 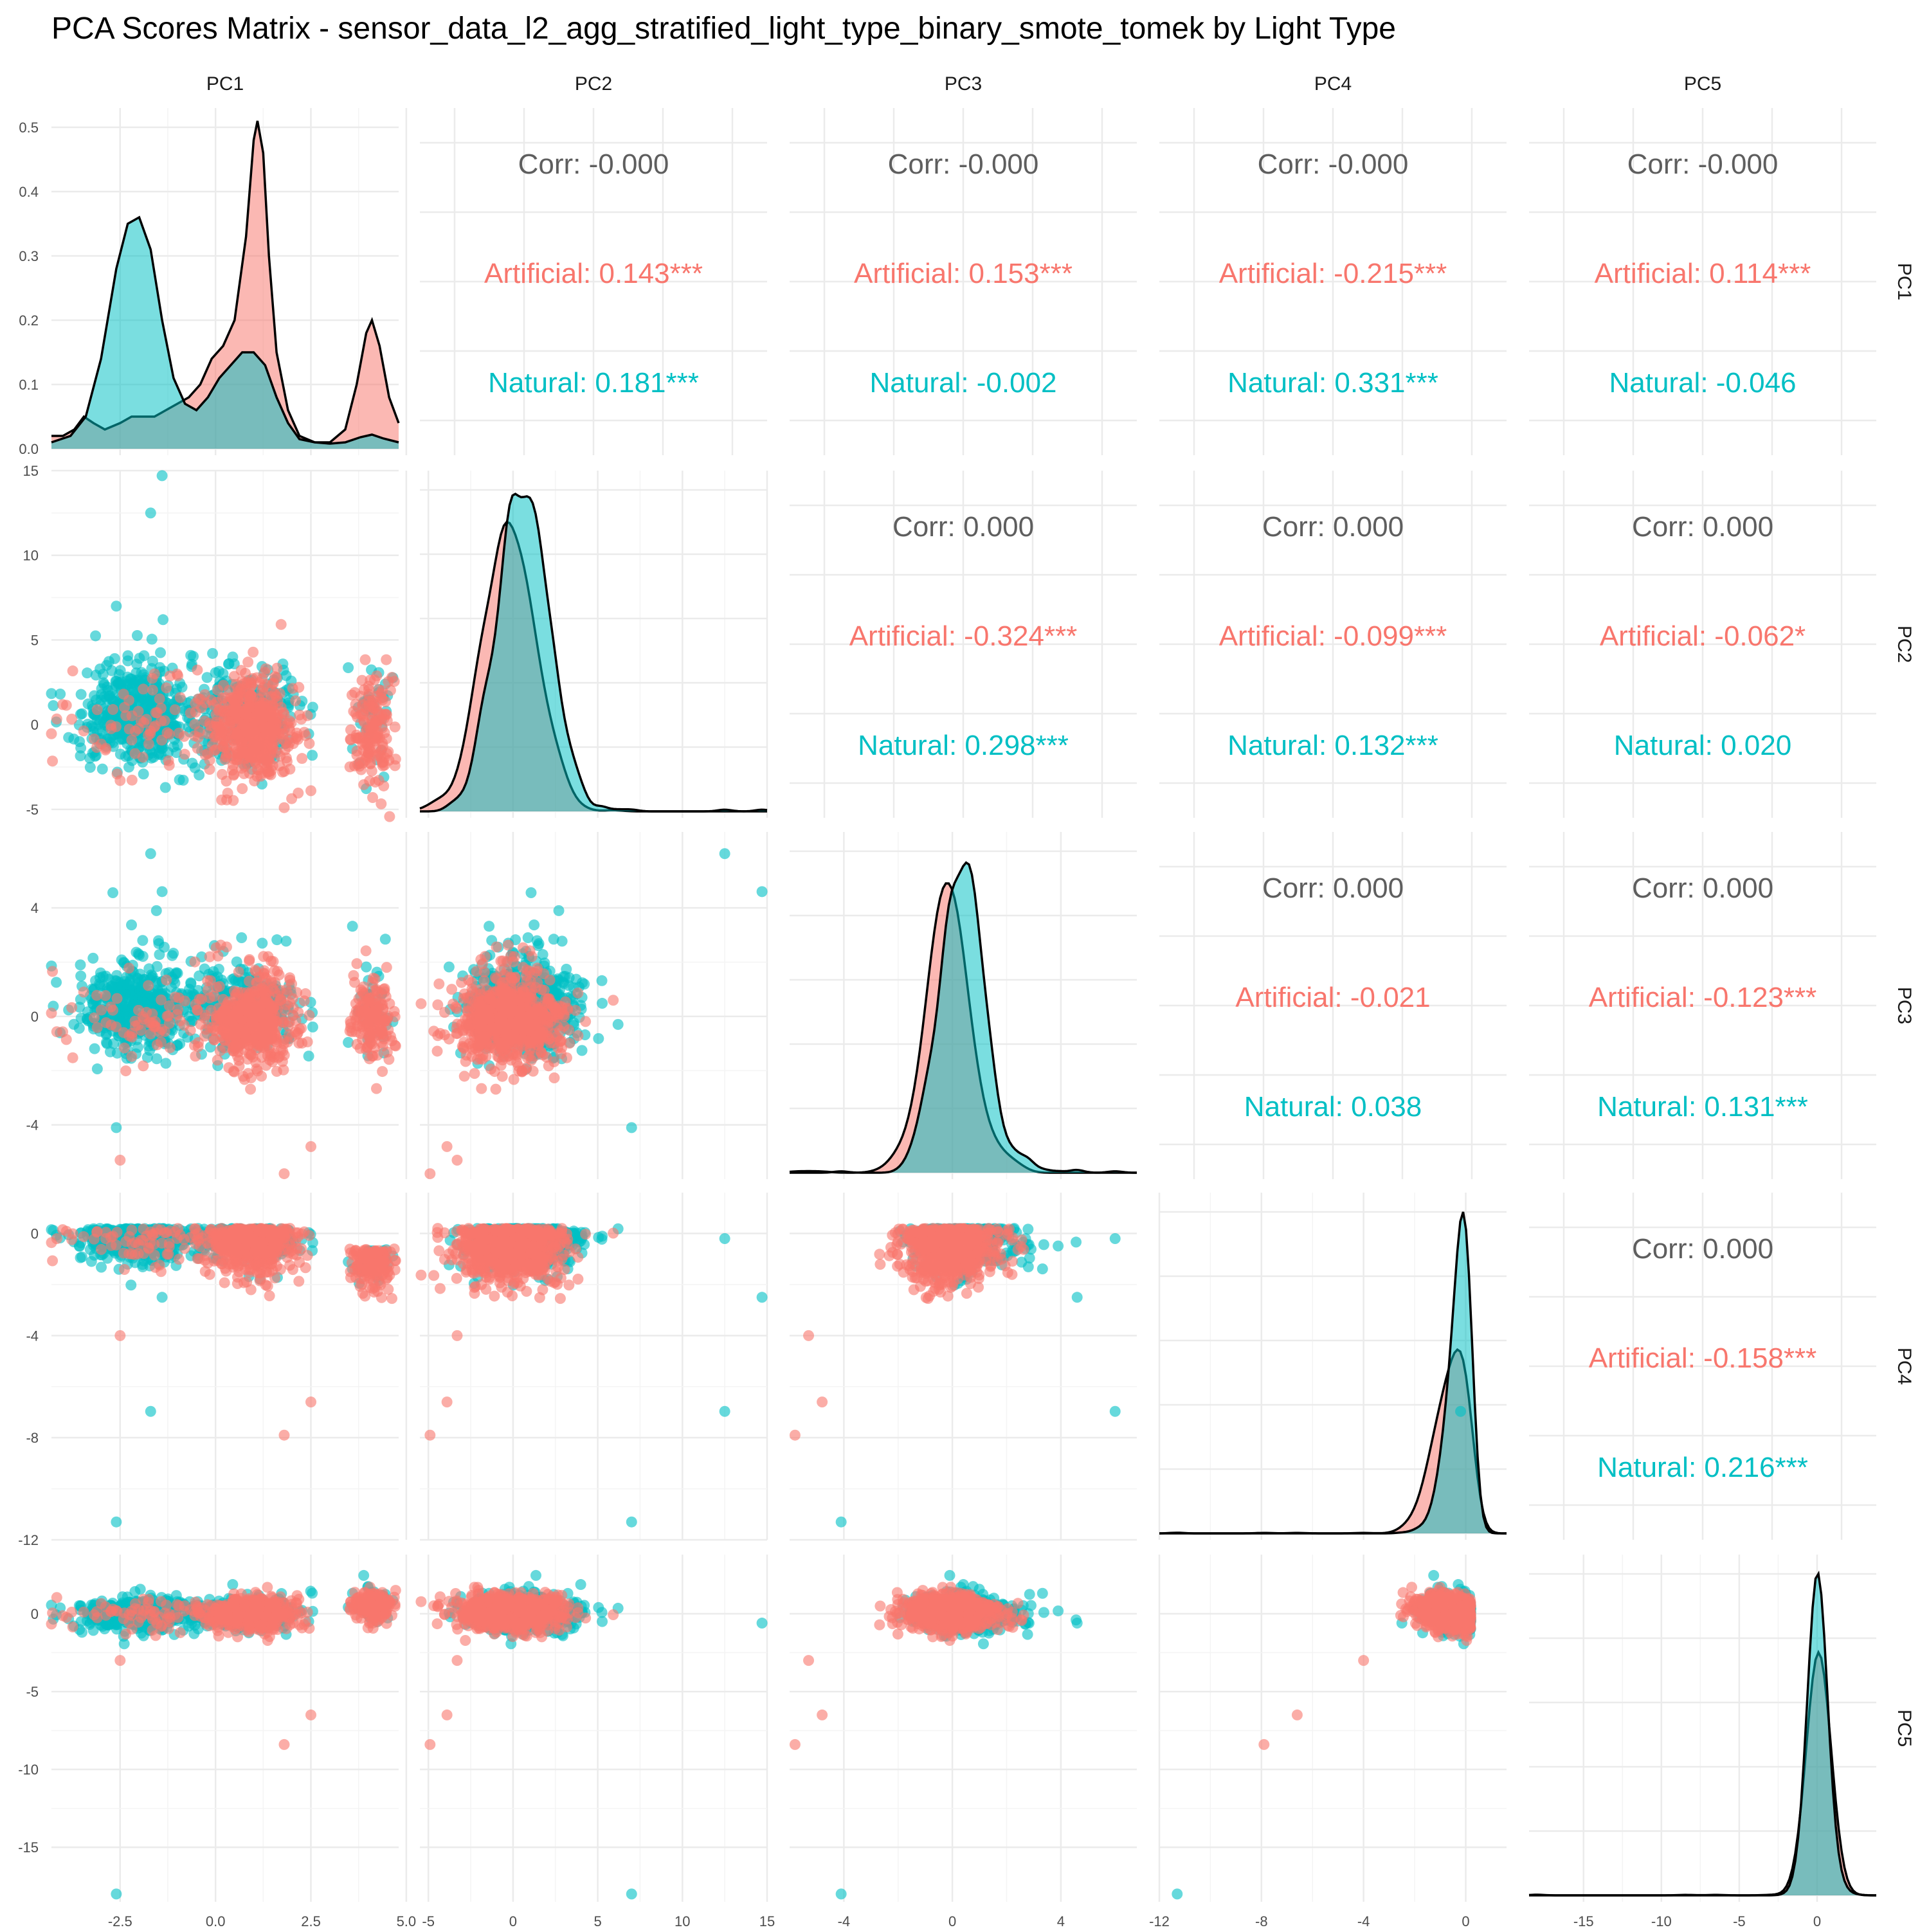 I want to click on panel-pc3-pc2, so click(x=591, y=1005).